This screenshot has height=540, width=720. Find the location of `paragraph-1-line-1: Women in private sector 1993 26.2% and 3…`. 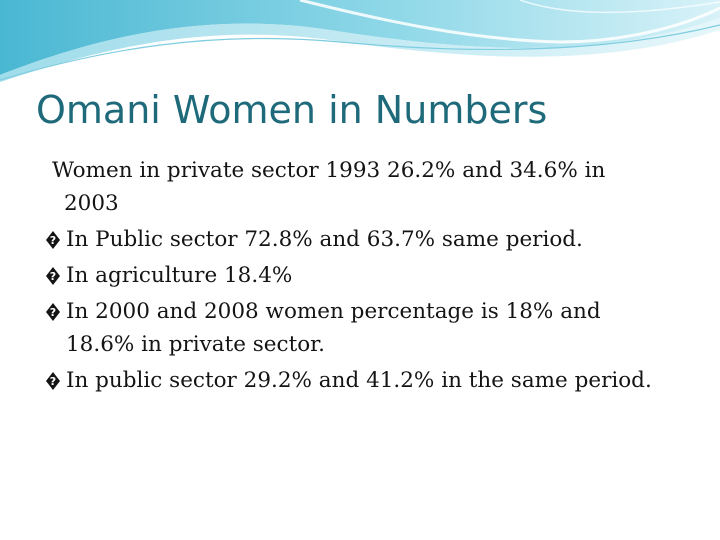

paragraph-1-line-1: Women in private sector 1993 26.2% and 3… is located at coordinates (329, 170).